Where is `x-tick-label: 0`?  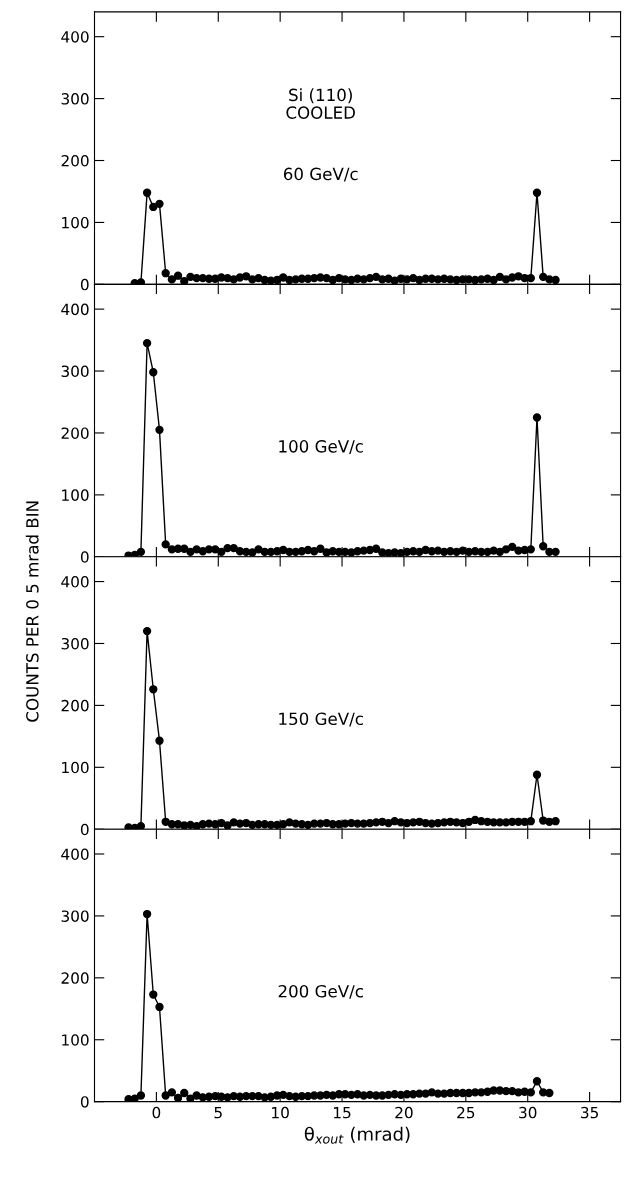
x-tick-label: 0 is located at coordinates (156, 1112).